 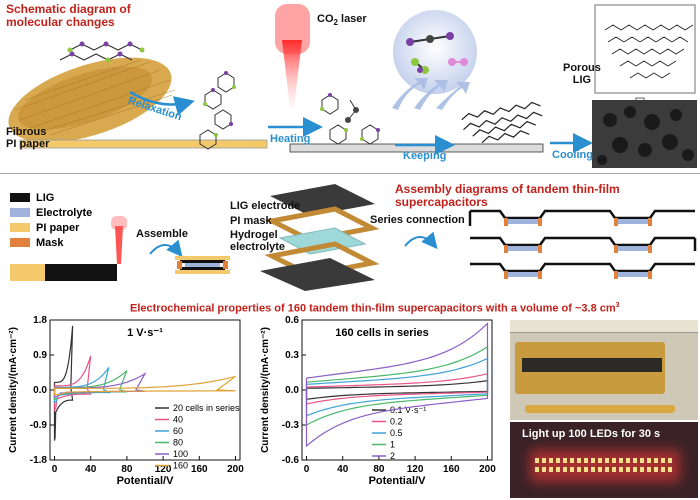 I want to click on cooling-label: Cooling, so click(x=572, y=155).